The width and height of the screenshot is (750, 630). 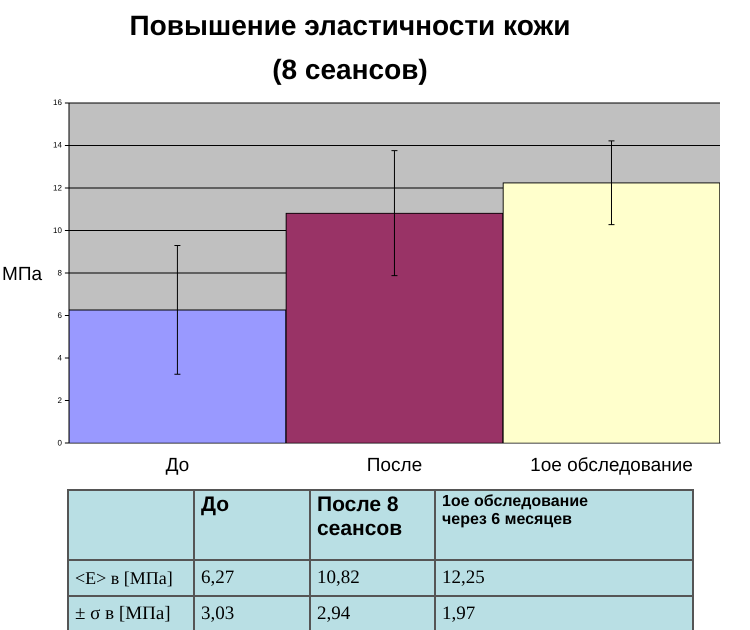 What do you see at coordinates (57, 230) in the screenshot?
I see `y-tick-label: 10` at bounding box center [57, 230].